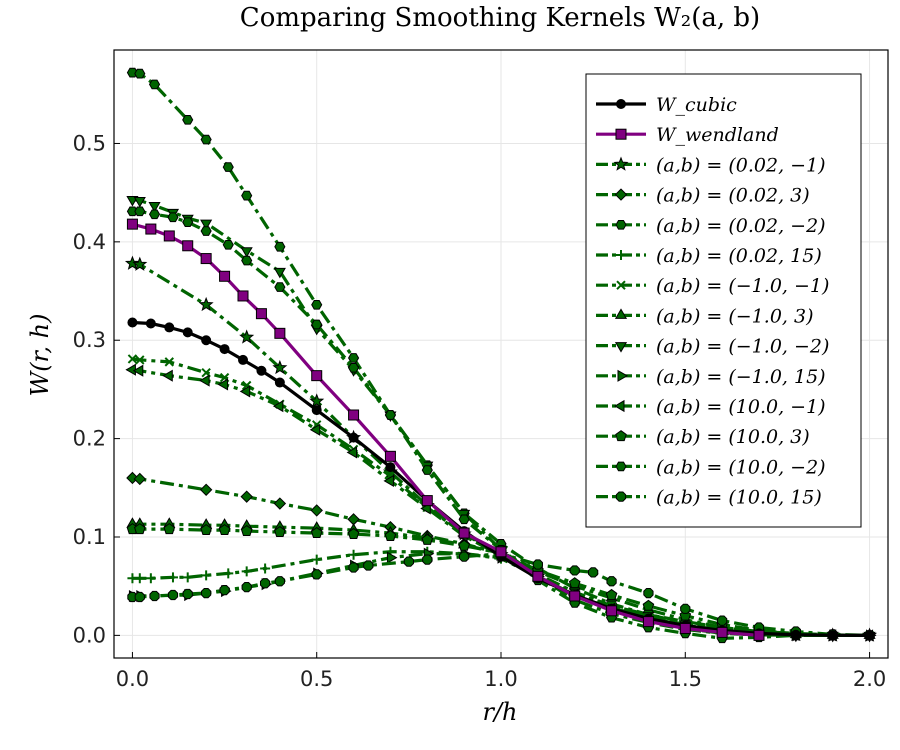 The image size is (900, 750). I want to click on y-axis-label: W(r, h), so click(40, 355).